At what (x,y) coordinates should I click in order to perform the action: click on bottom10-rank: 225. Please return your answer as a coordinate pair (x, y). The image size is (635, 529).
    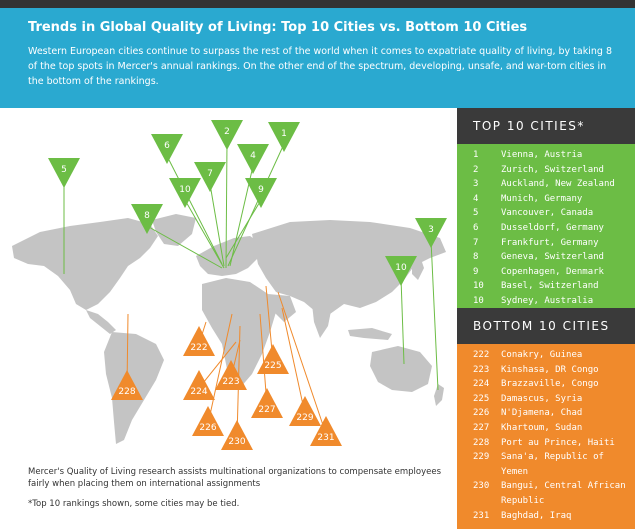
    Looking at the image, I should click on (481, 398).